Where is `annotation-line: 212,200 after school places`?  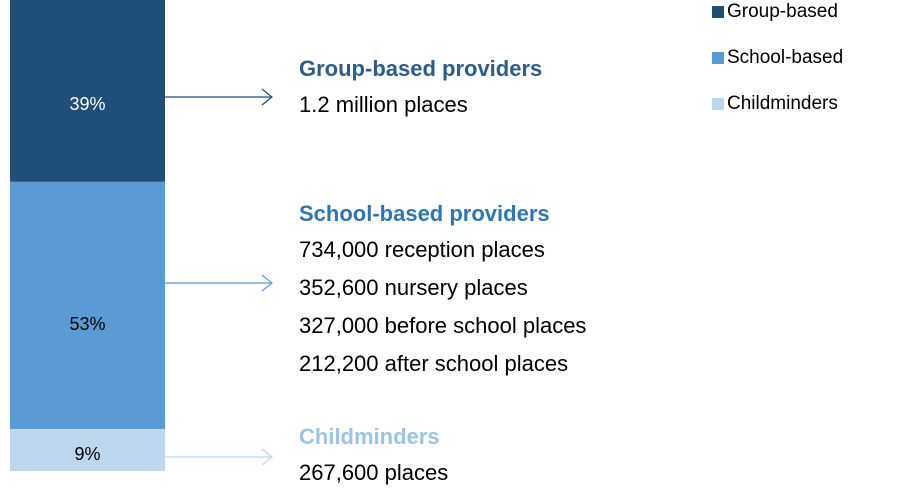
annotation-line: 212,200 after school places is located at coordinates (433, 363).